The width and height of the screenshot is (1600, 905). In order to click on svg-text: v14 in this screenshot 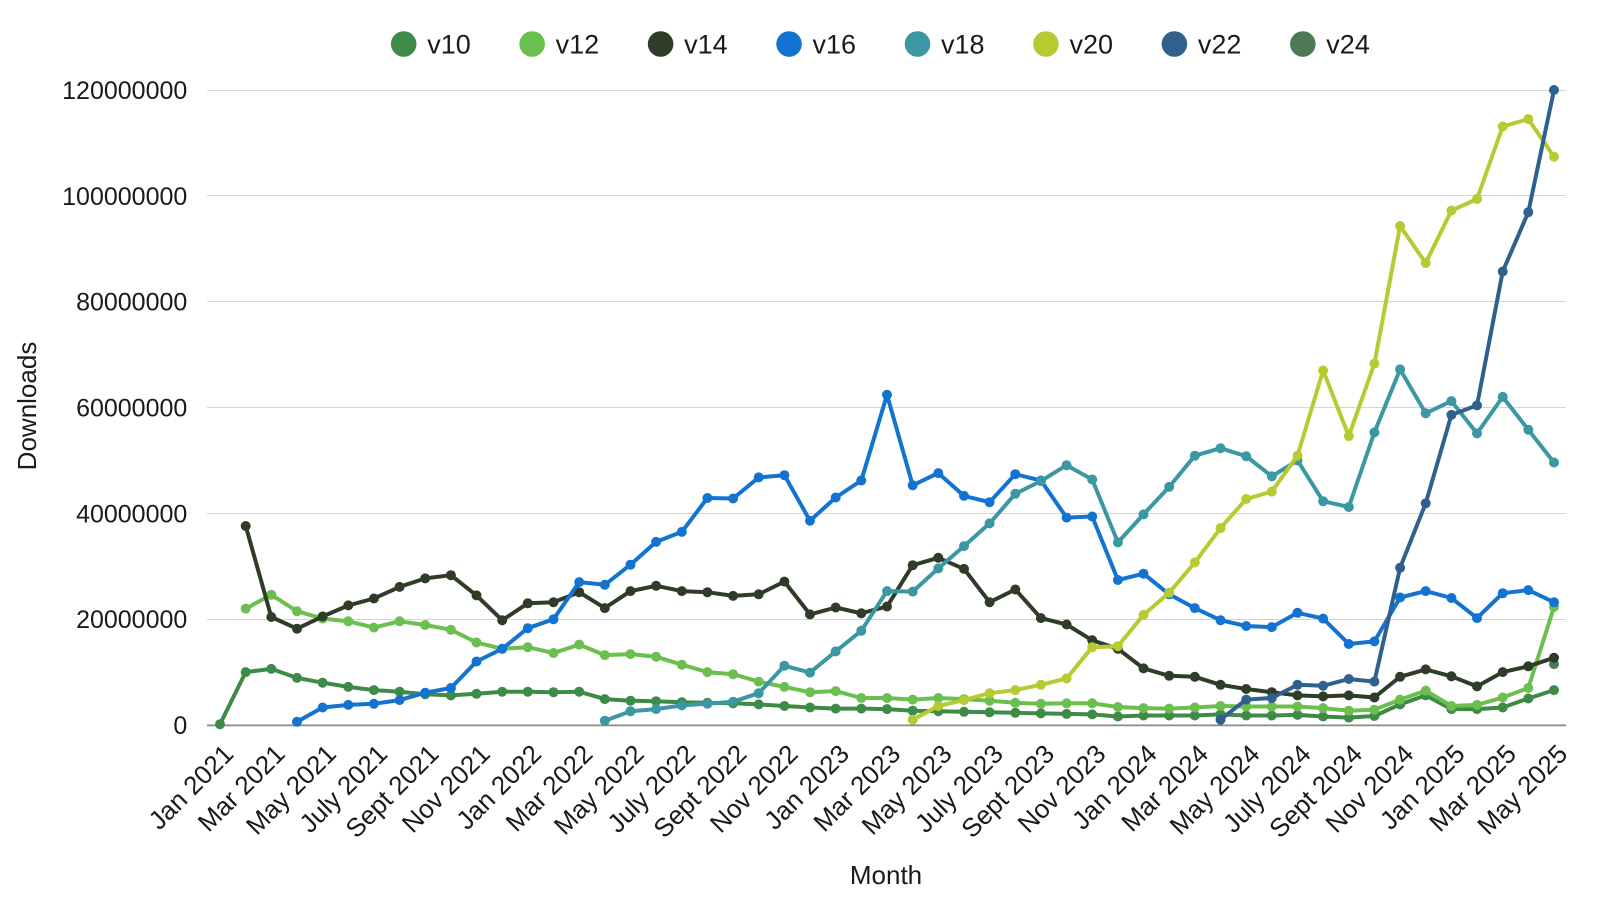, I will do `click(706, 45)`.